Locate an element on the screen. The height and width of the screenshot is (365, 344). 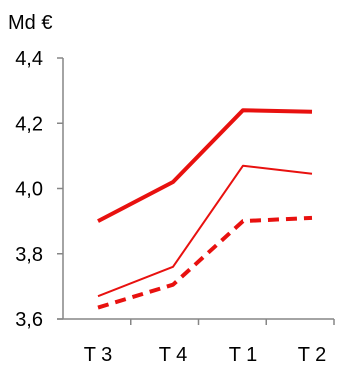
y-tick-label: 4,4 is located at coordinates (29, 59).